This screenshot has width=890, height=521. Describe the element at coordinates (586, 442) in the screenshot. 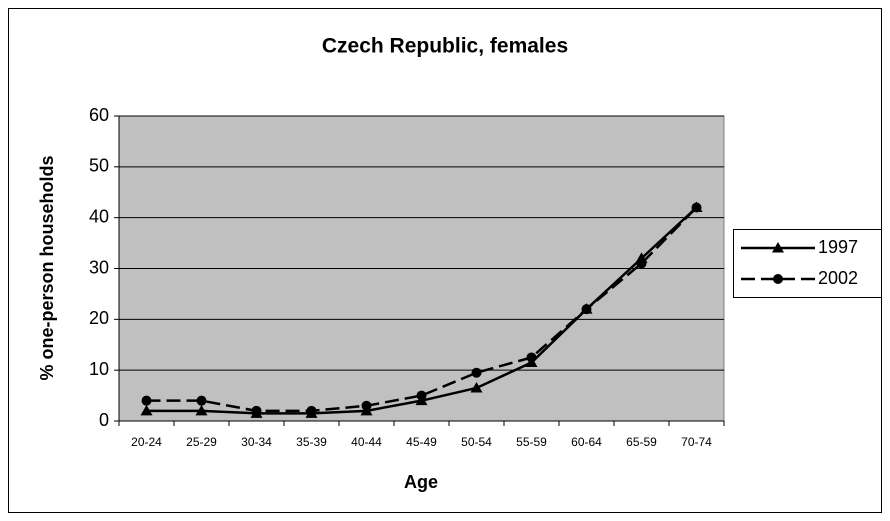

I see `x-tick-label: 60-64` at that location.